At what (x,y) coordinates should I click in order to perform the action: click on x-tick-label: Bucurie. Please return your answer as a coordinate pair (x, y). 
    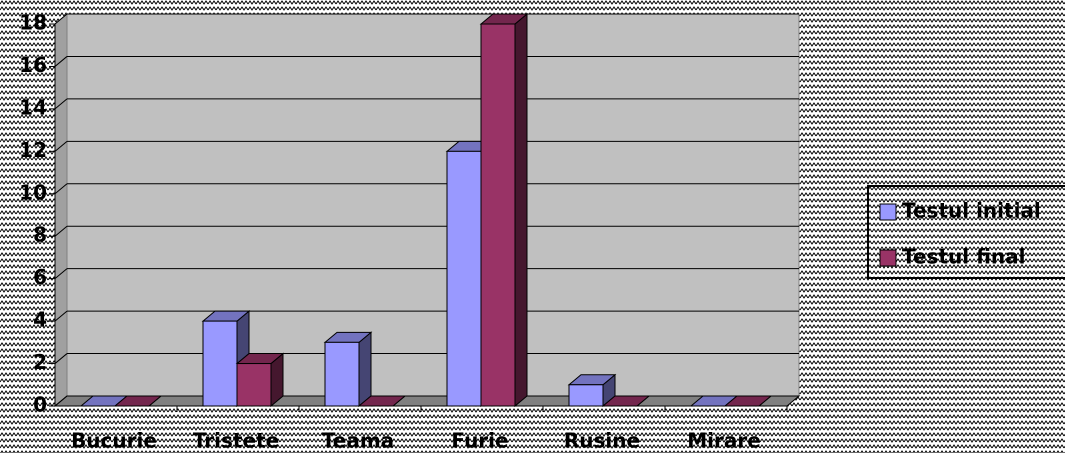
    Looking at the image, I should click on (114, 441).